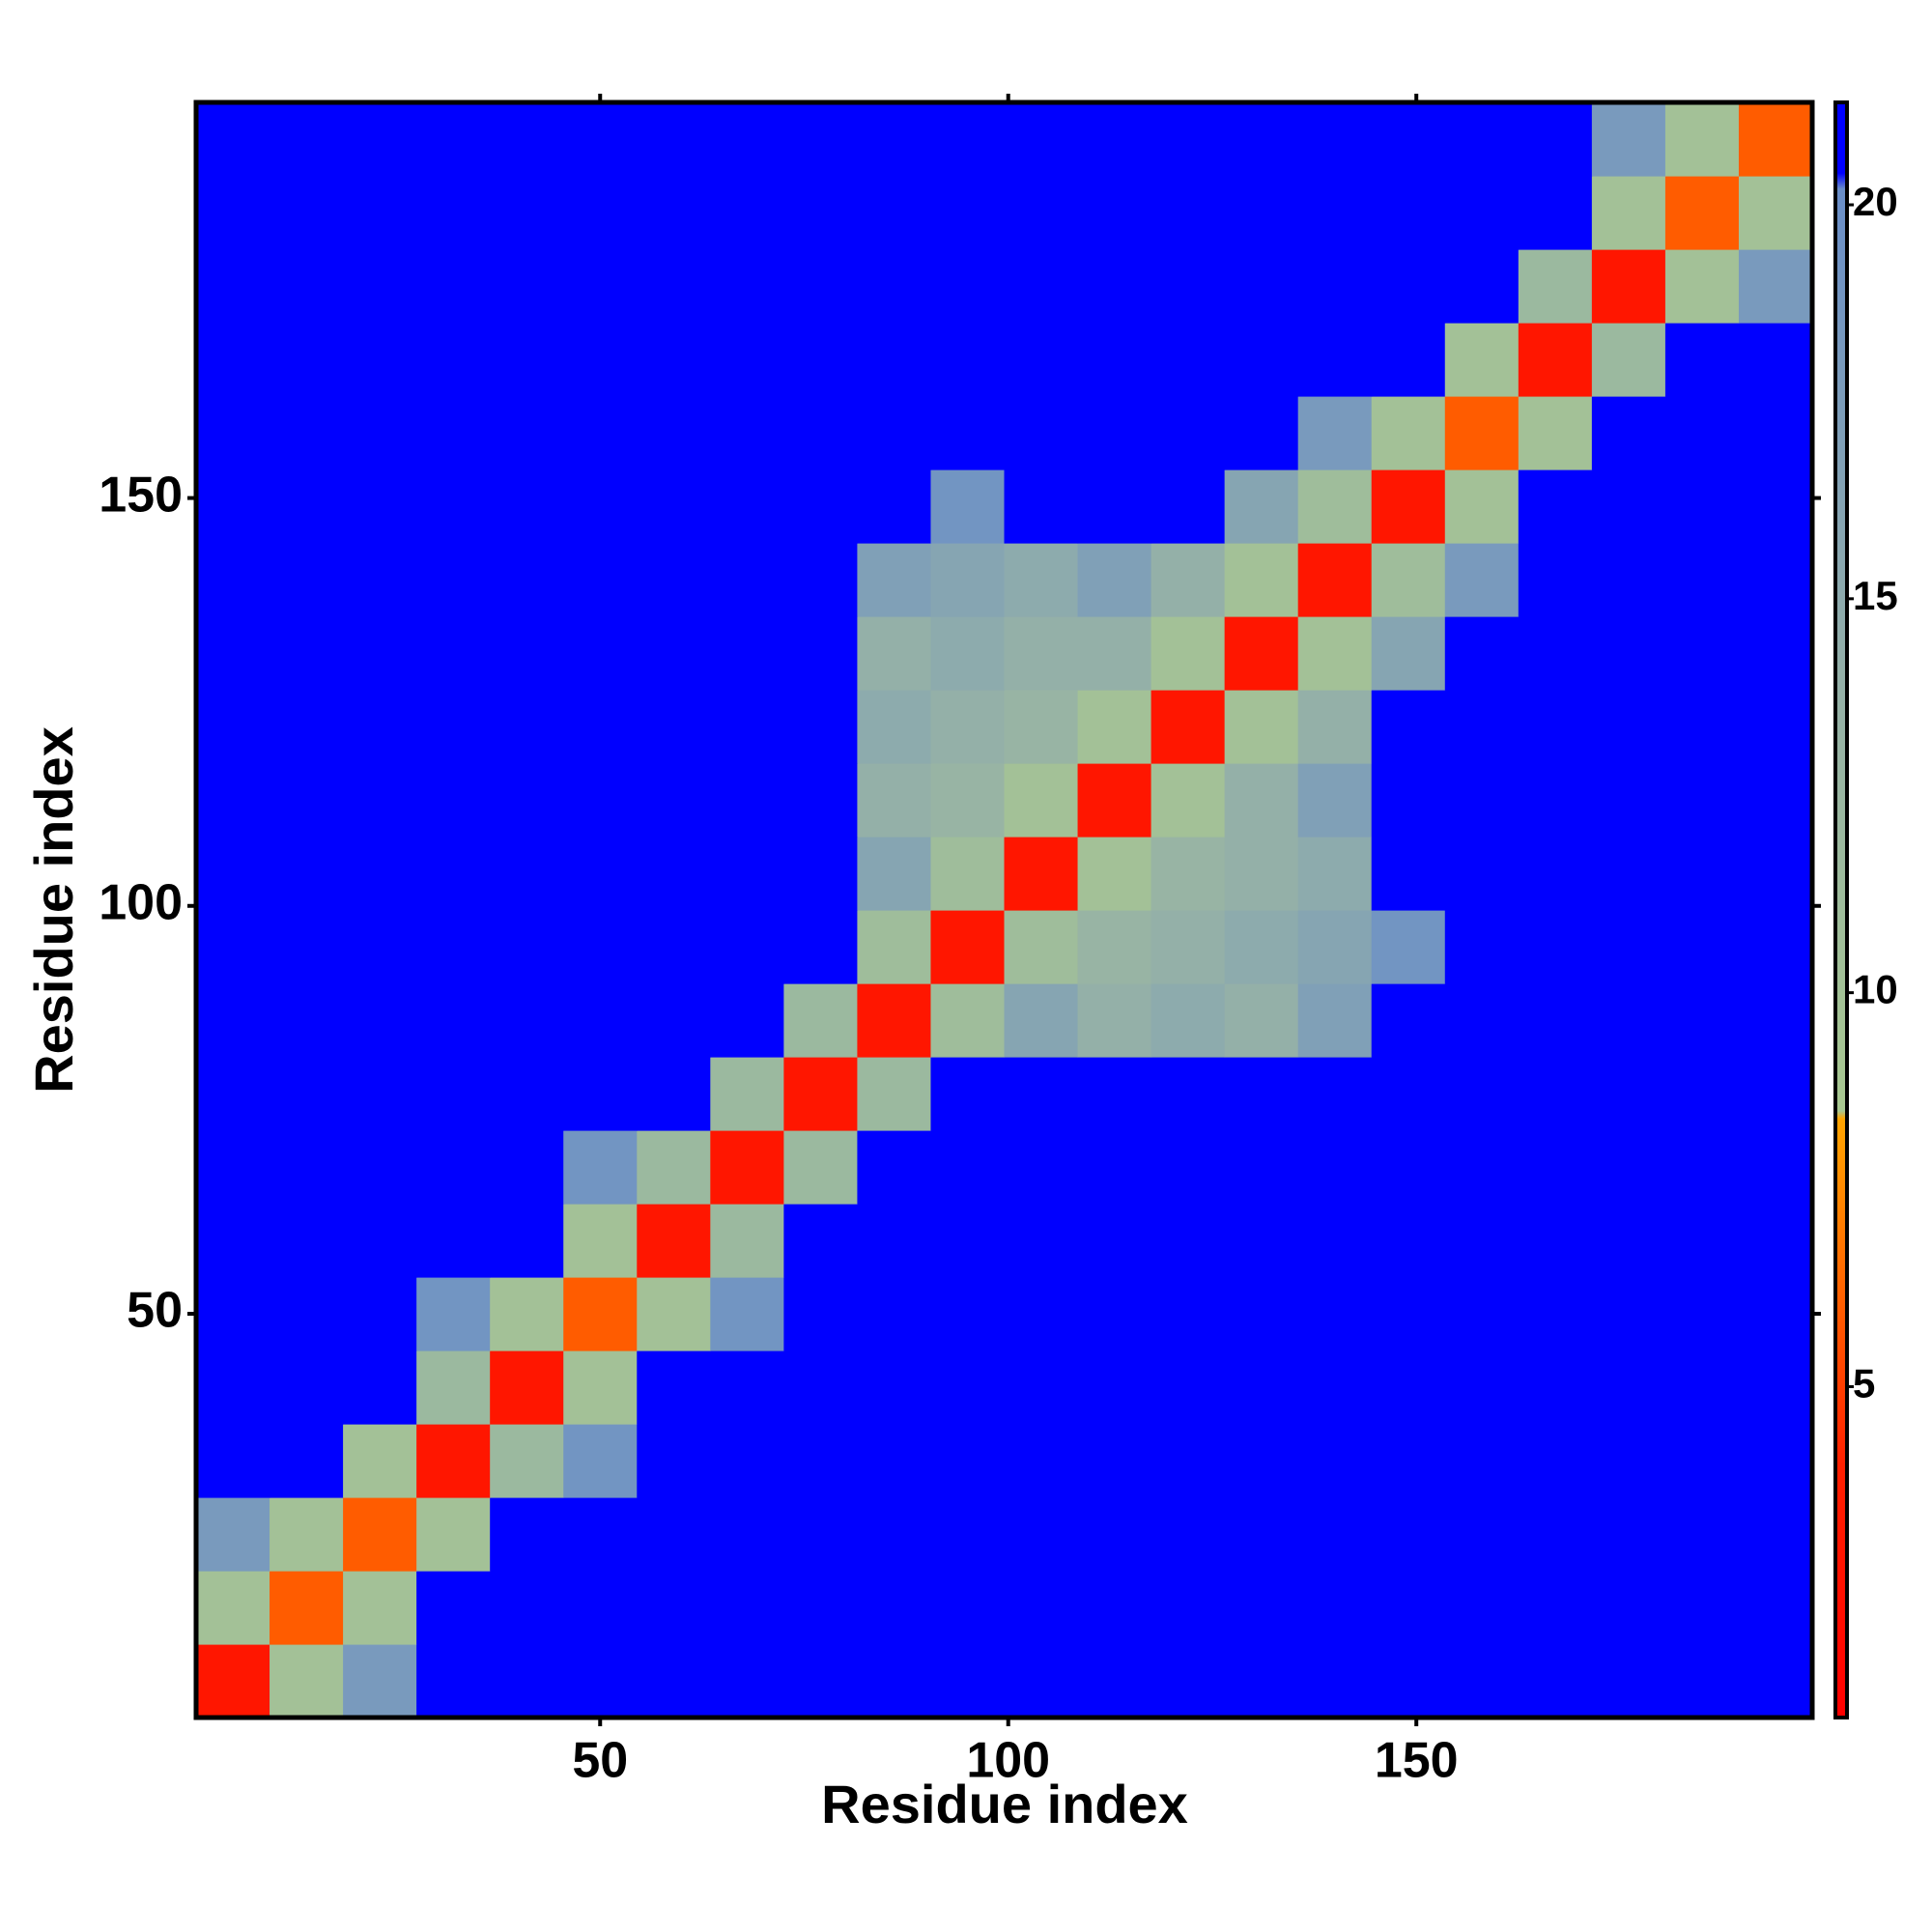 The height and width of the screenshot is (1932, 1932). What do you see at coordinates (141, 495) in the screenshot?
I see `y-tick-label: 150` at bounding box center [141, 495].